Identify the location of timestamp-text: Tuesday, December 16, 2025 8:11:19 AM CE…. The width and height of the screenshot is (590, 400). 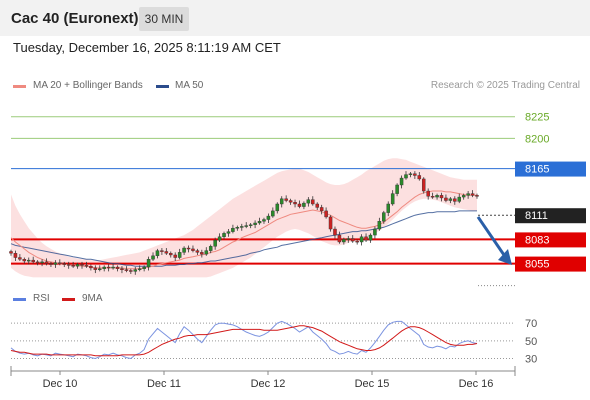
(147, 47).